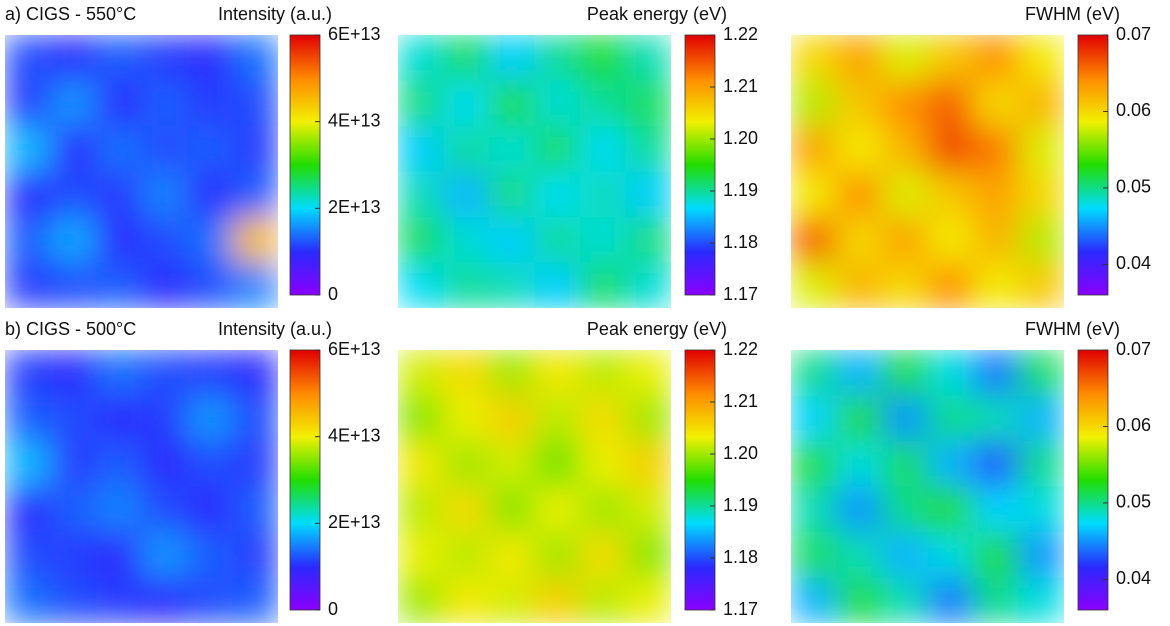  What do you see at coordinates (1133, 578) in the screenshot?
I see `colorbar-tick-label: 0.04` at bounding box center [1133, 578].